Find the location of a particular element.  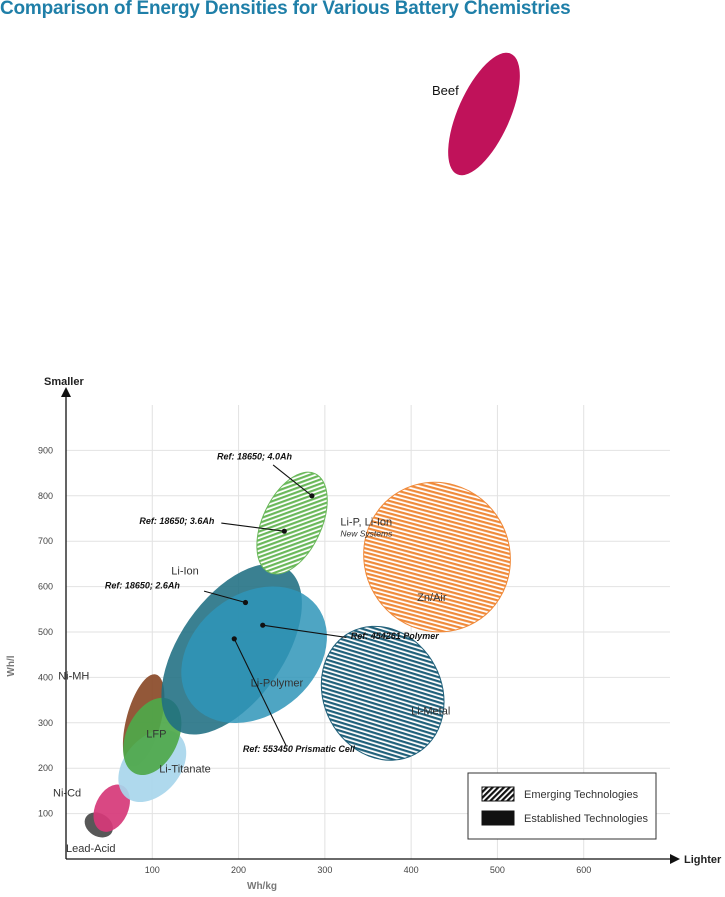

beef-annotation-layer: Beef is located at coordinates (476, 114).